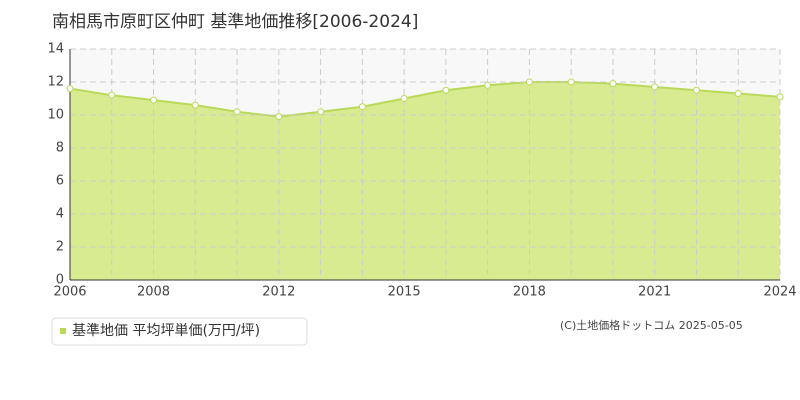 Image resolution: width=800 pixels, height=400 pixels. I want to click on y-tick-label: 6, so click(60, 181).